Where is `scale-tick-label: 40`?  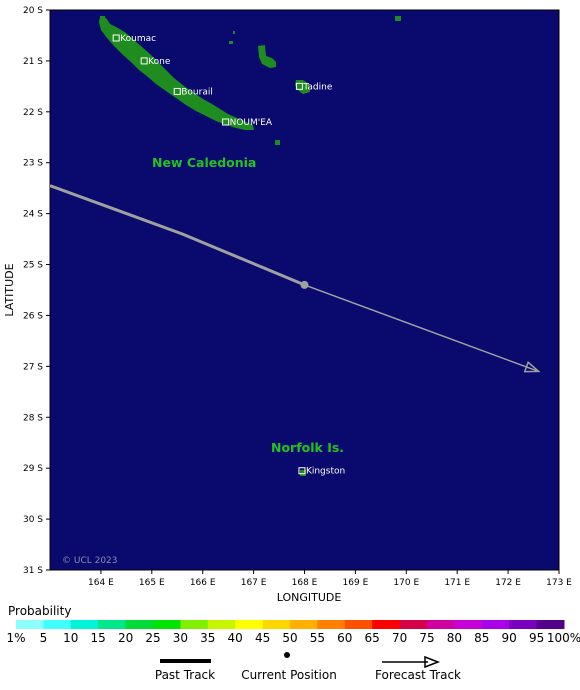 scale-tick-label: 40 is located at coordinates (235, 638).